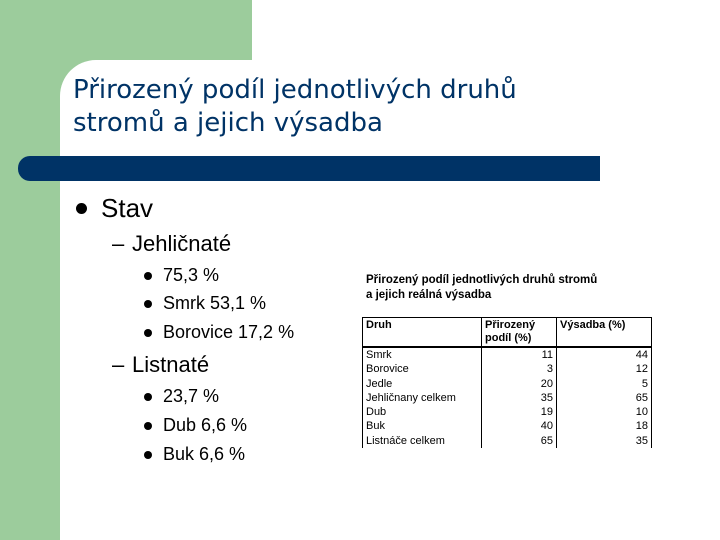 The height and width of the screenshot is (540, 720). I want to click on bullet-jehlicnate-item: Smrk 53,1 %, so click(205, 303).